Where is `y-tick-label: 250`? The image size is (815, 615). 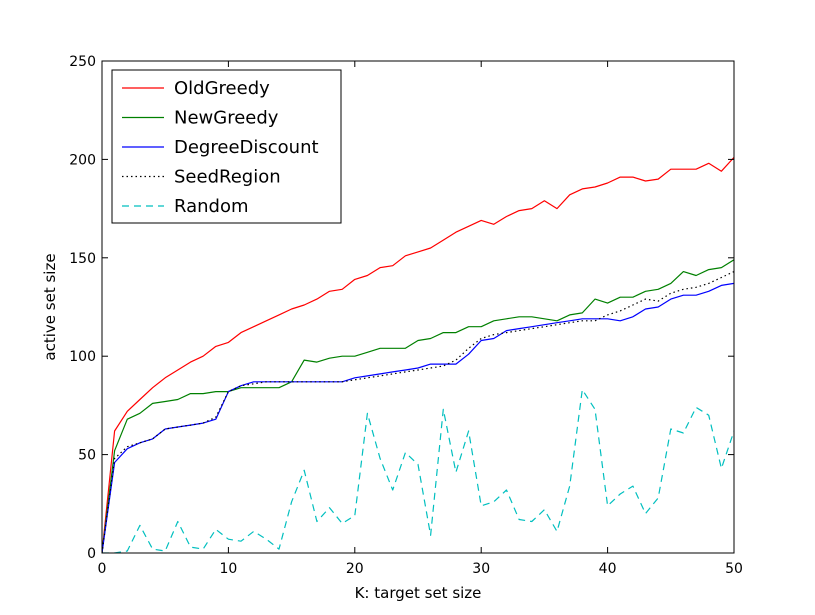
y-tick-label: 250 is located at coordinates (82, 62).